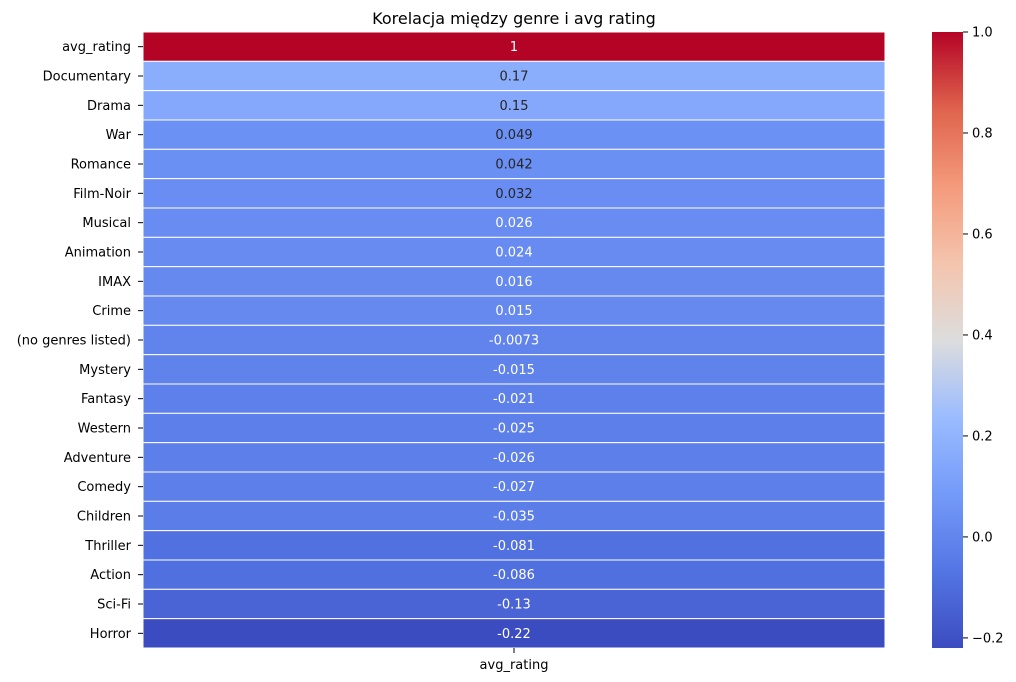  Describe the element at coordinates (982, 234) in the screenshot. I see `colorbar-tick-label: 0.6` at that location.